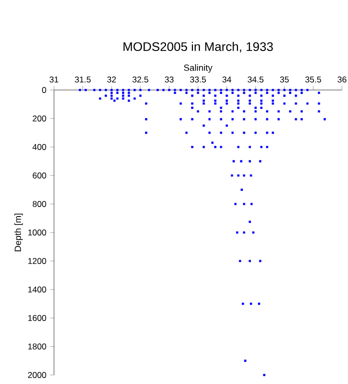 The width and height of the screenshot is (348, 384). What do you see at coordinates (111, 79) in the screenshot?
I see `x-tick-label: 32` at bounding box center [111, 79].